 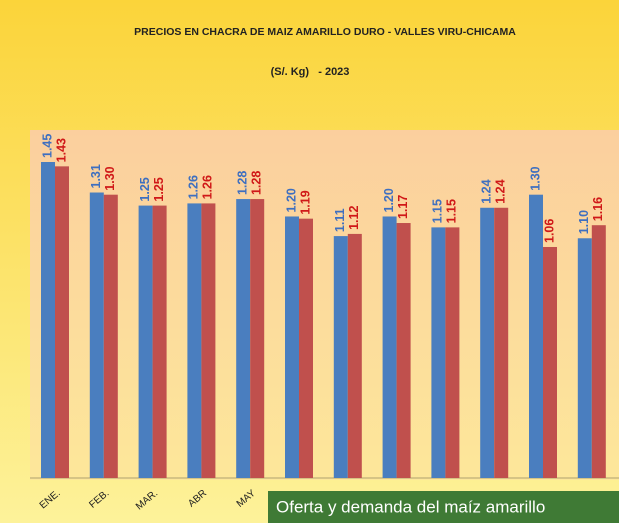 I want to click on value-label: 1.17, so click(x=403, y=207).